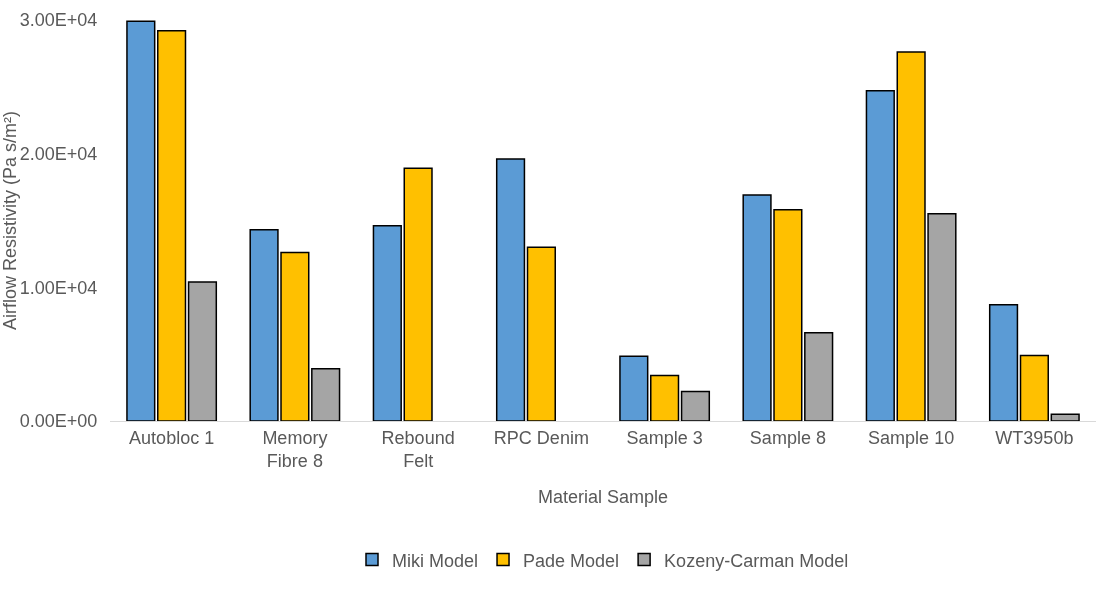 The width and height of the screenshot is (1116, 590). What do you see at coordinates (541, 437) in the screenshot?
I see `x-tick-label: RPC Denim` at bounding box center [541, 437].